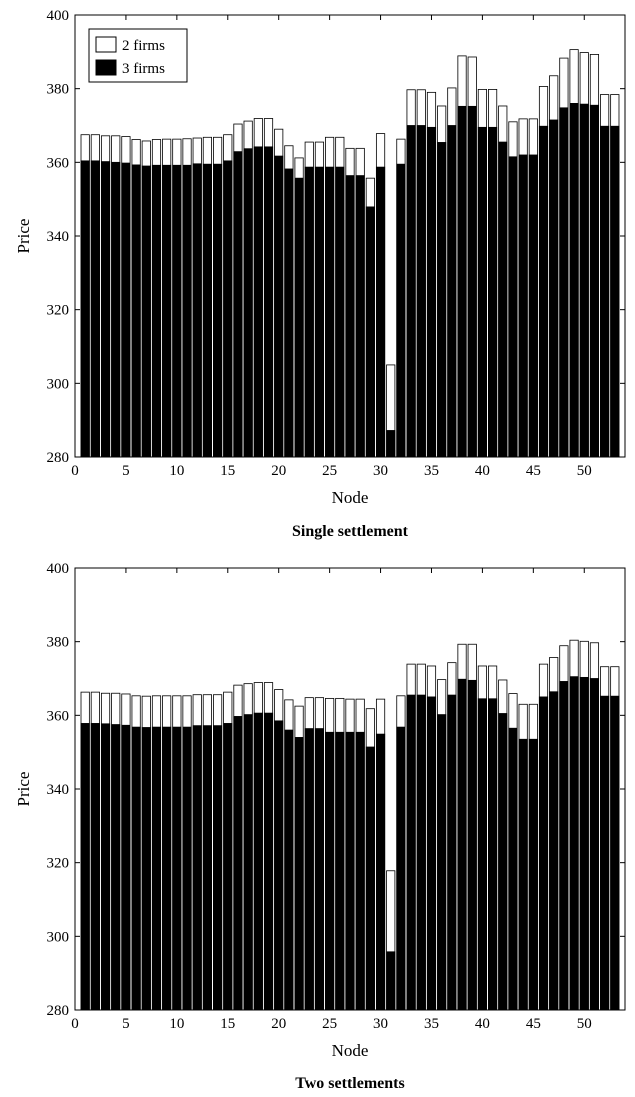  Describe the element at coordinates (533, 1024) in the screenshot. I see `x-tick-label: 45` at that location.